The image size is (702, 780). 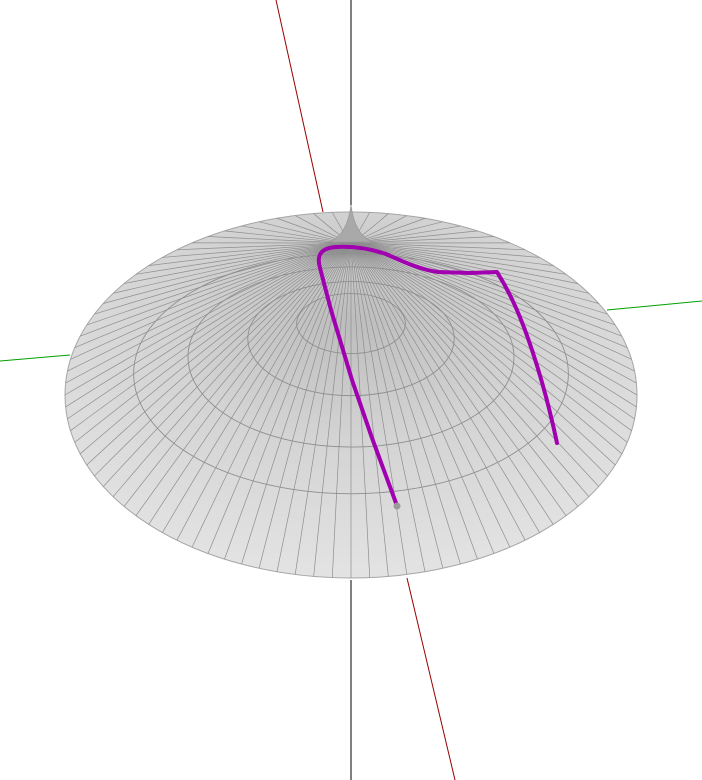 I want to click on y-axis-right, so click(x=654, y=305).